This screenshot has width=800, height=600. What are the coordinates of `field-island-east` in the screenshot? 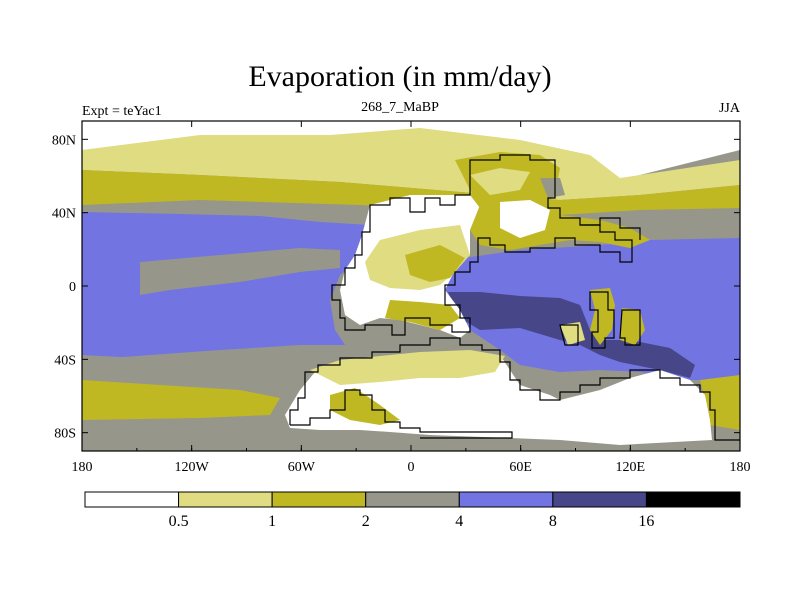 It's located at (602, 316).